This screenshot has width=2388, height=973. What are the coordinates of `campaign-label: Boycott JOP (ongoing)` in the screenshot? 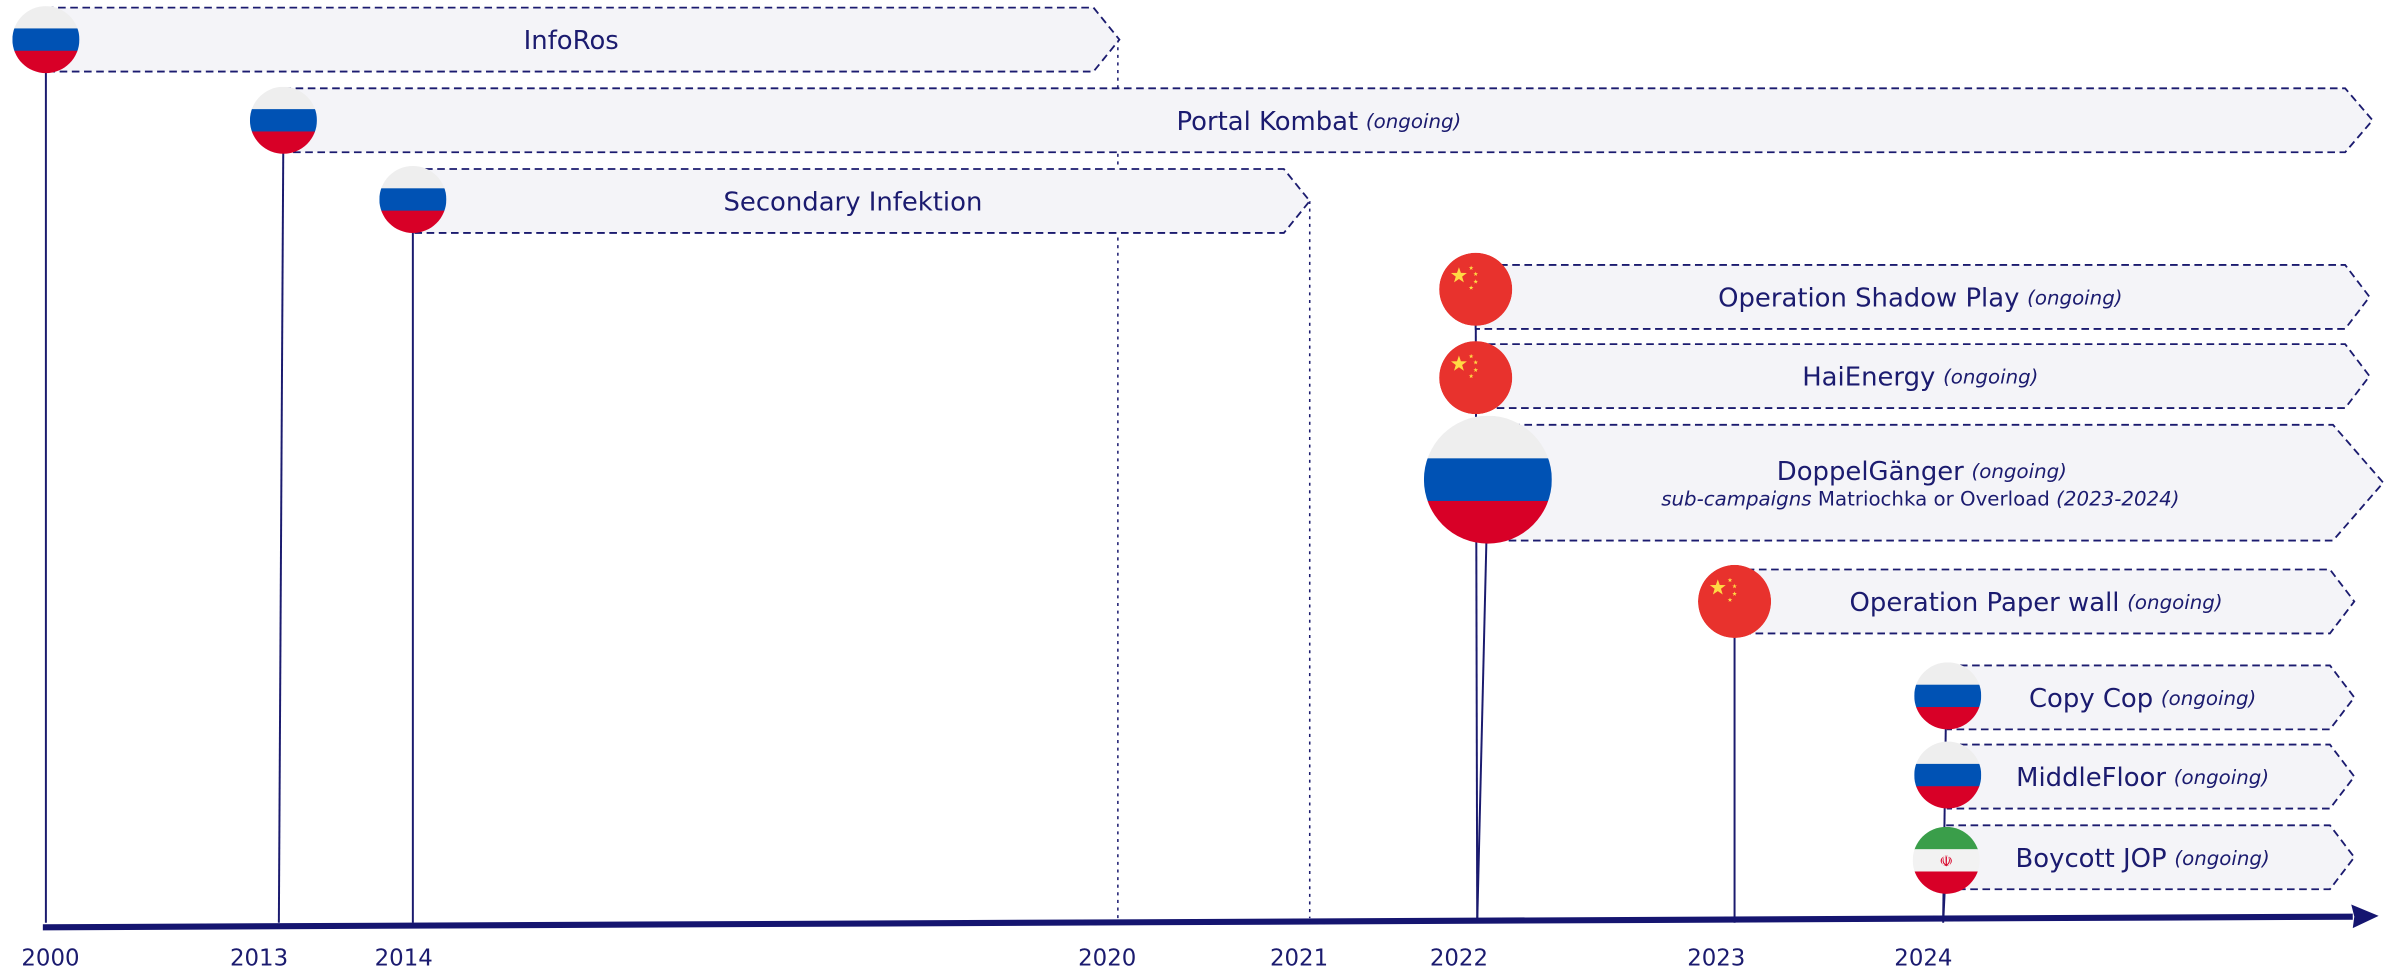 It's located at (2143, 858).